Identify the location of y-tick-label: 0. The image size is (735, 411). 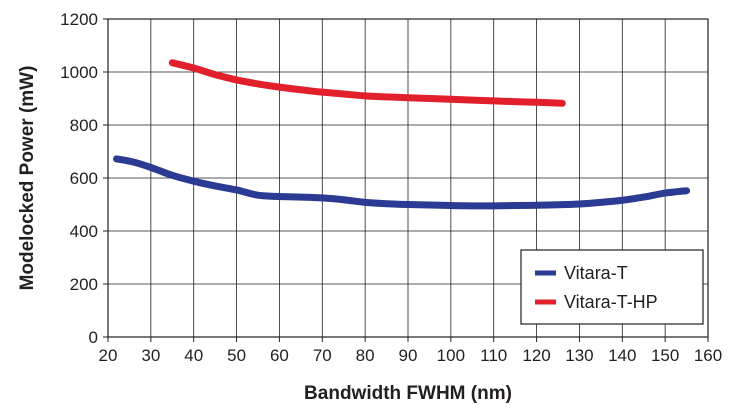
(93, 337).